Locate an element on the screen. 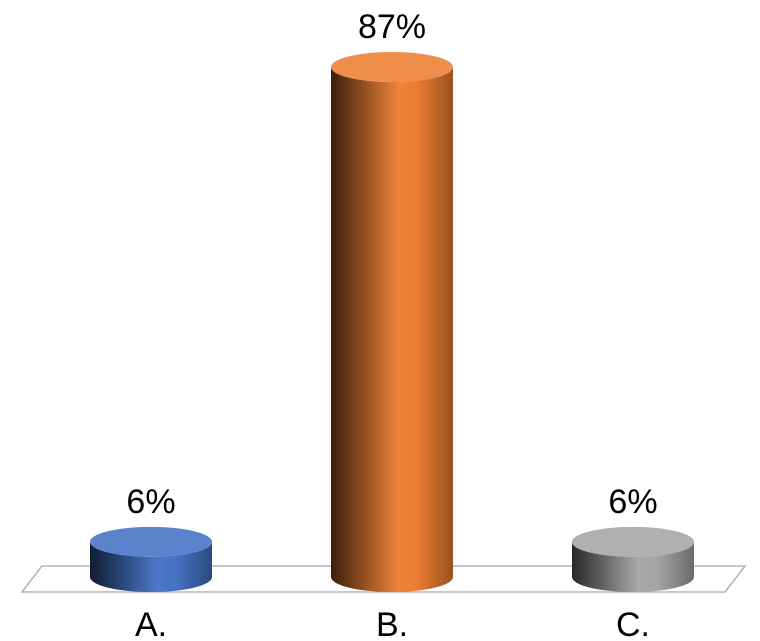 This screenshot has width=760, height=641. bar-1-body is located at coordinates (151, 566).